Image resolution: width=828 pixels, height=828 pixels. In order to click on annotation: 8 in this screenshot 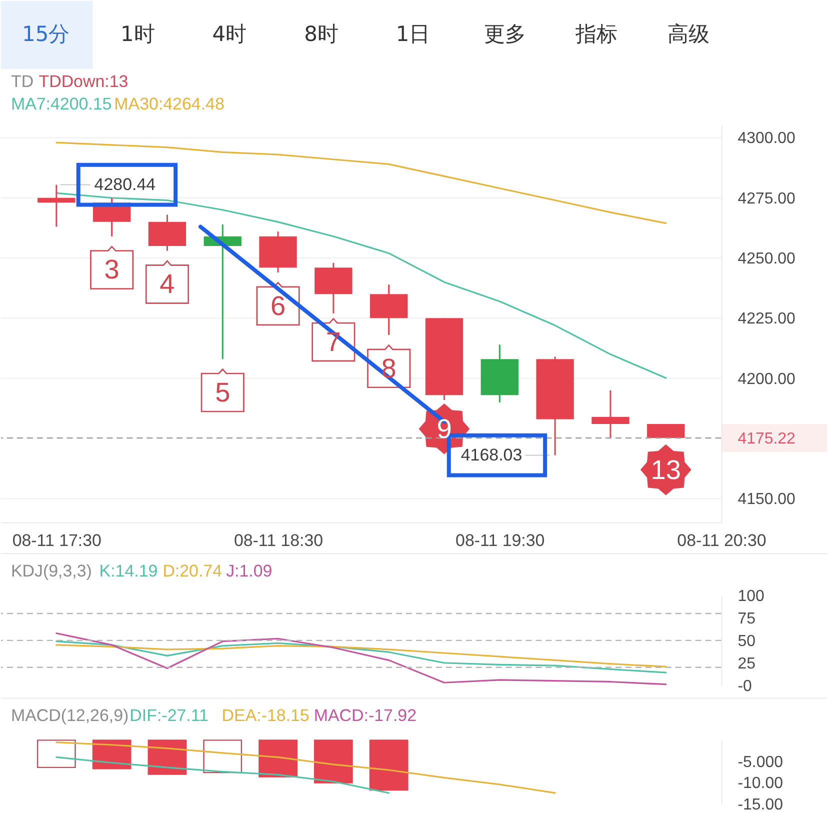, I will do `click(388, 368)`.